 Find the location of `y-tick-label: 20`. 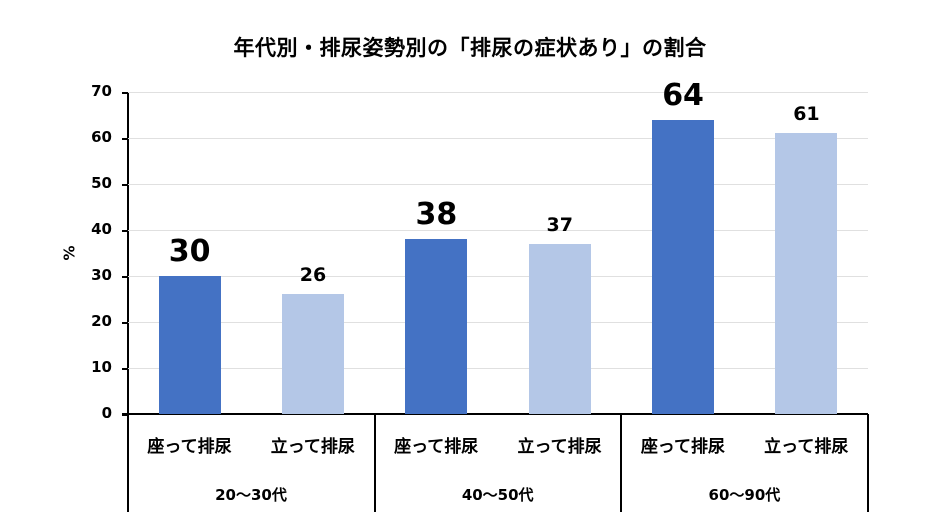

y-tick-label: 20 is located at coordinates (101, 321).